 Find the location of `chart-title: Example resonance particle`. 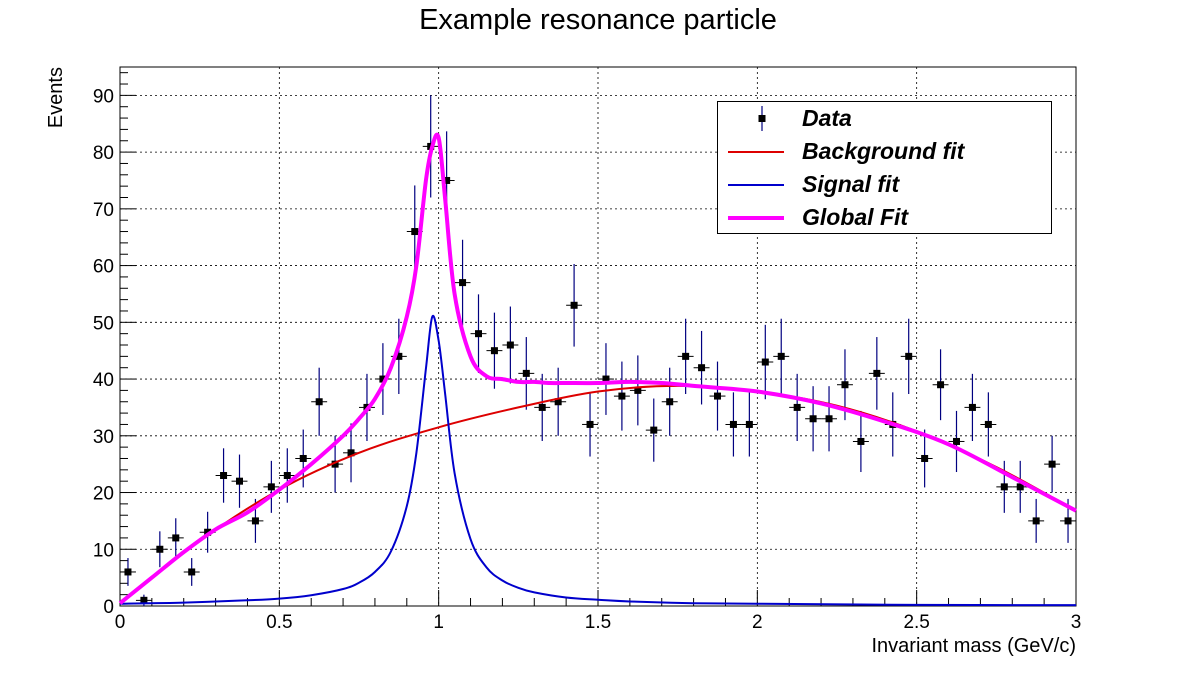

chart-title: Example resonance particle is located at coordinates (598, 20).